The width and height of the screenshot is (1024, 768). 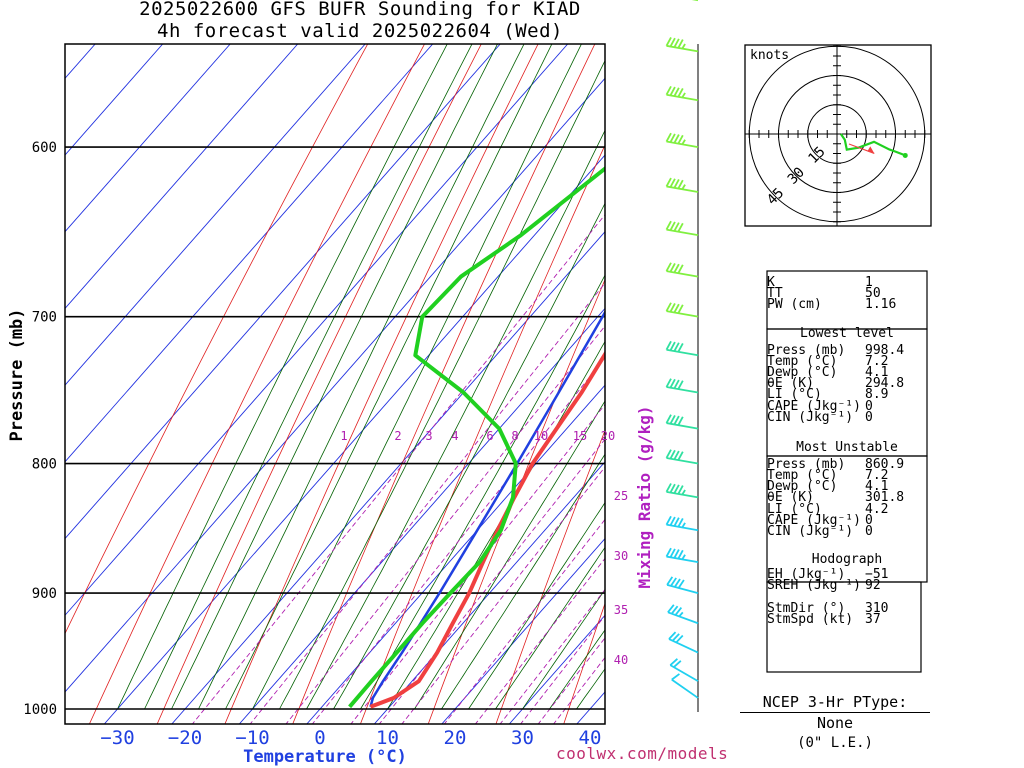 What do you see at coordinates (642, 753) in the screenshot?
I see `site-credit: coolwx.com/models` at bounding box center [642, 753].